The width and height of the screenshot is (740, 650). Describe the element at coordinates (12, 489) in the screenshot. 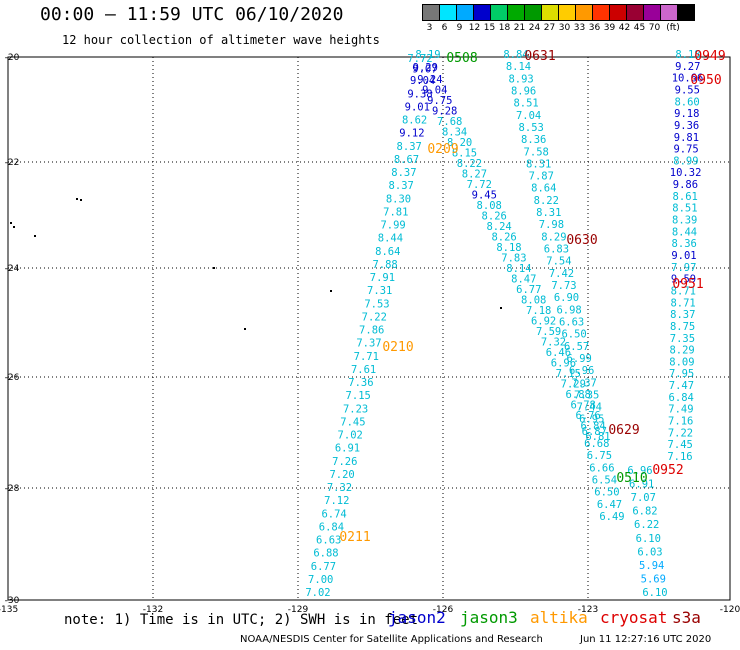

I see `lat-tick-label: -28` at that location.